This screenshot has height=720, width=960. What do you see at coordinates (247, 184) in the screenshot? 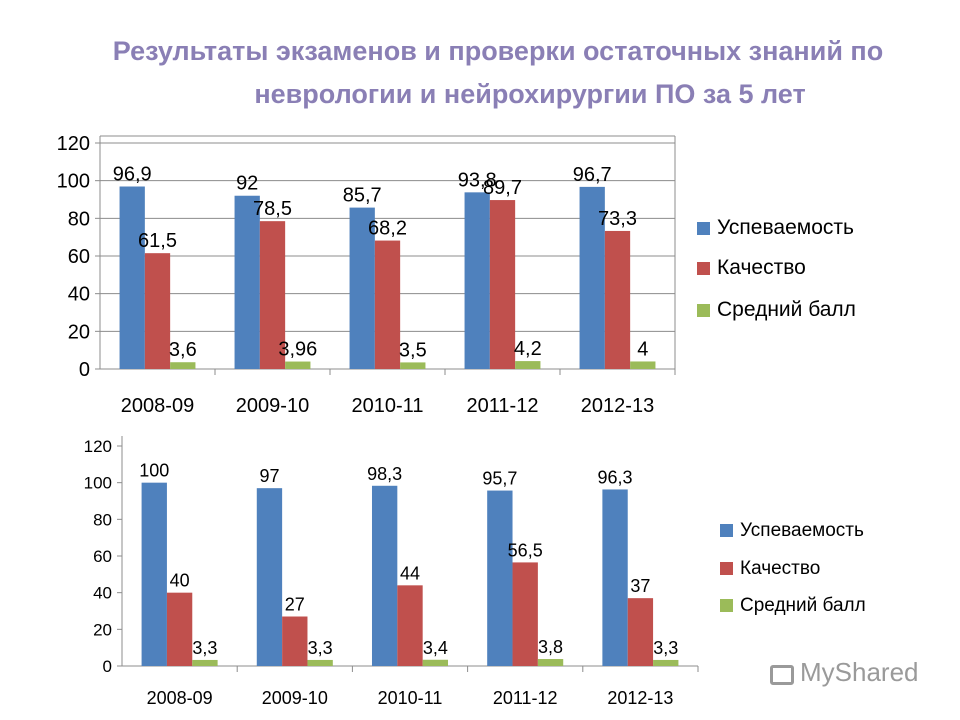
I see `data-label: 92` at bounding box center [247, 184].